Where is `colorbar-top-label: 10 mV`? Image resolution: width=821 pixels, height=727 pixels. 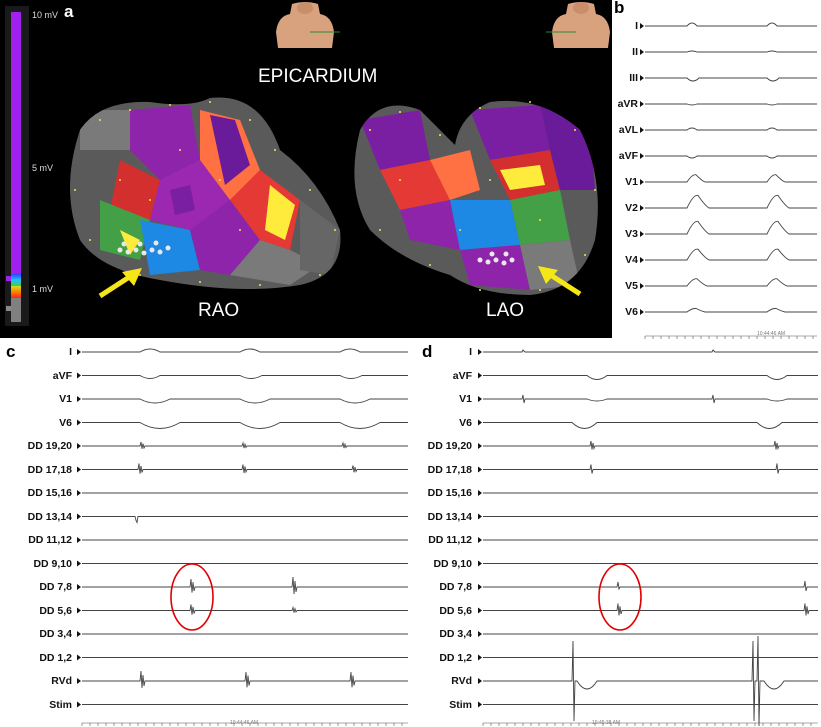 colorbar-top-label: 10 mV is located at coordinates (45, 15).